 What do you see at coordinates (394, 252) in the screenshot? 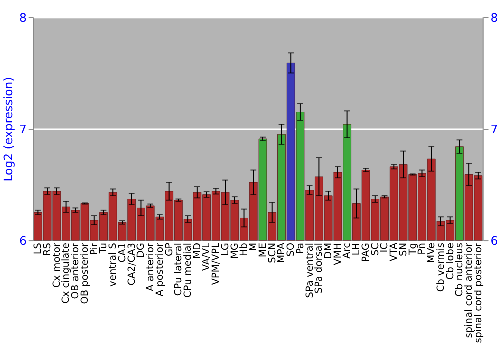
I see `x-tick-label: VTA` at bounding box center [394, 252].